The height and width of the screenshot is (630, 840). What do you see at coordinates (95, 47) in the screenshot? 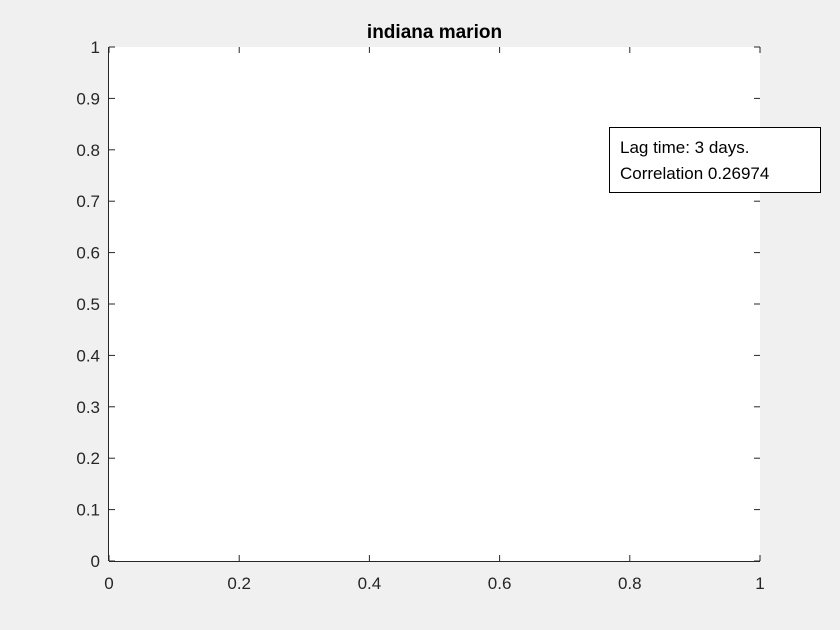
I see `y-tick-label: 1` at bounding box center [95, 47].